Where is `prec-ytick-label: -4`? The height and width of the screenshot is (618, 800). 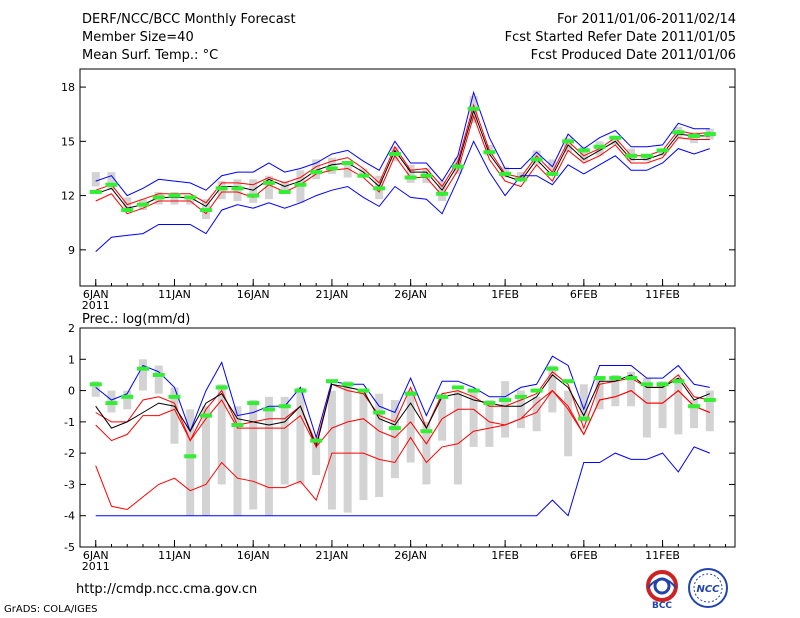
prec-ytick-label: -4 is located at coordinates (69, 516).